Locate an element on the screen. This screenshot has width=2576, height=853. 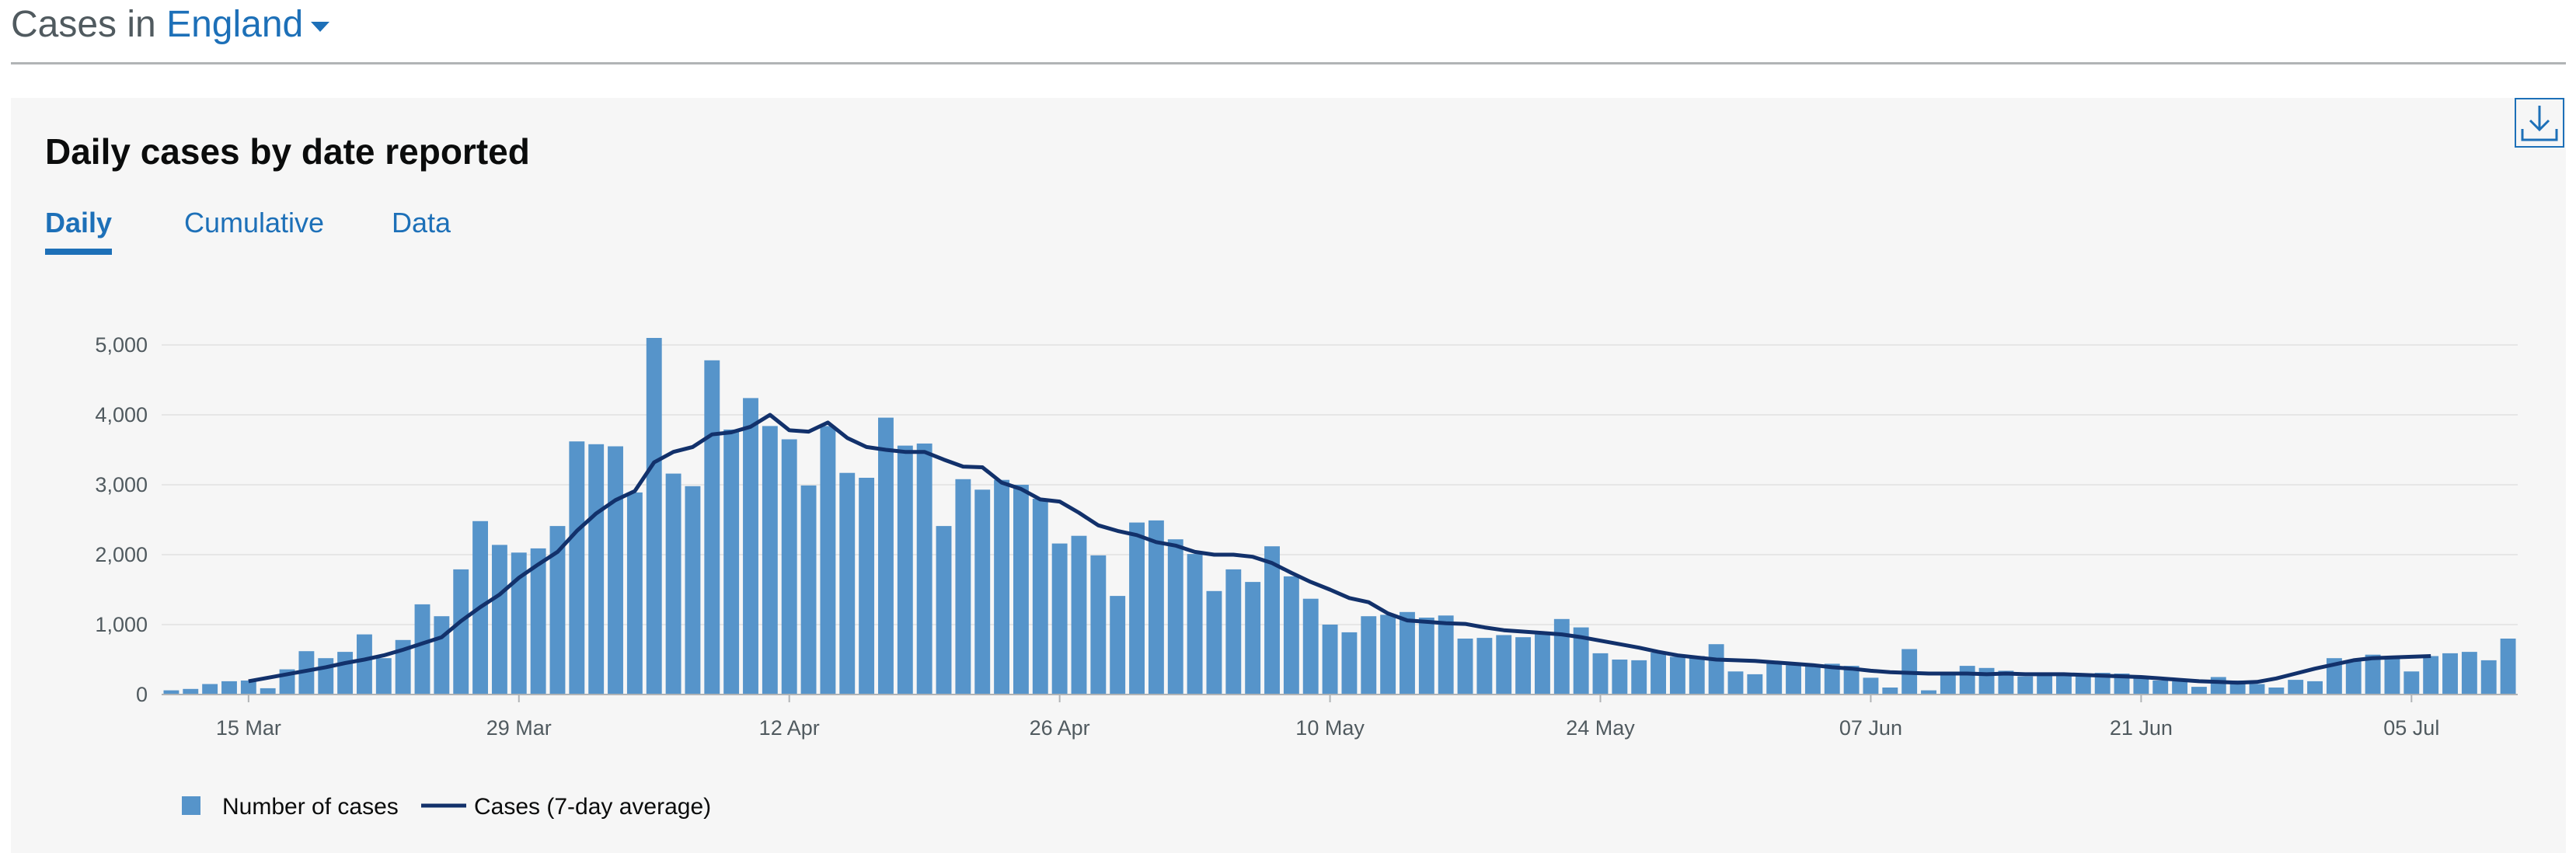
x-tick-label: 10 May is located at coordinates (1330, 728).